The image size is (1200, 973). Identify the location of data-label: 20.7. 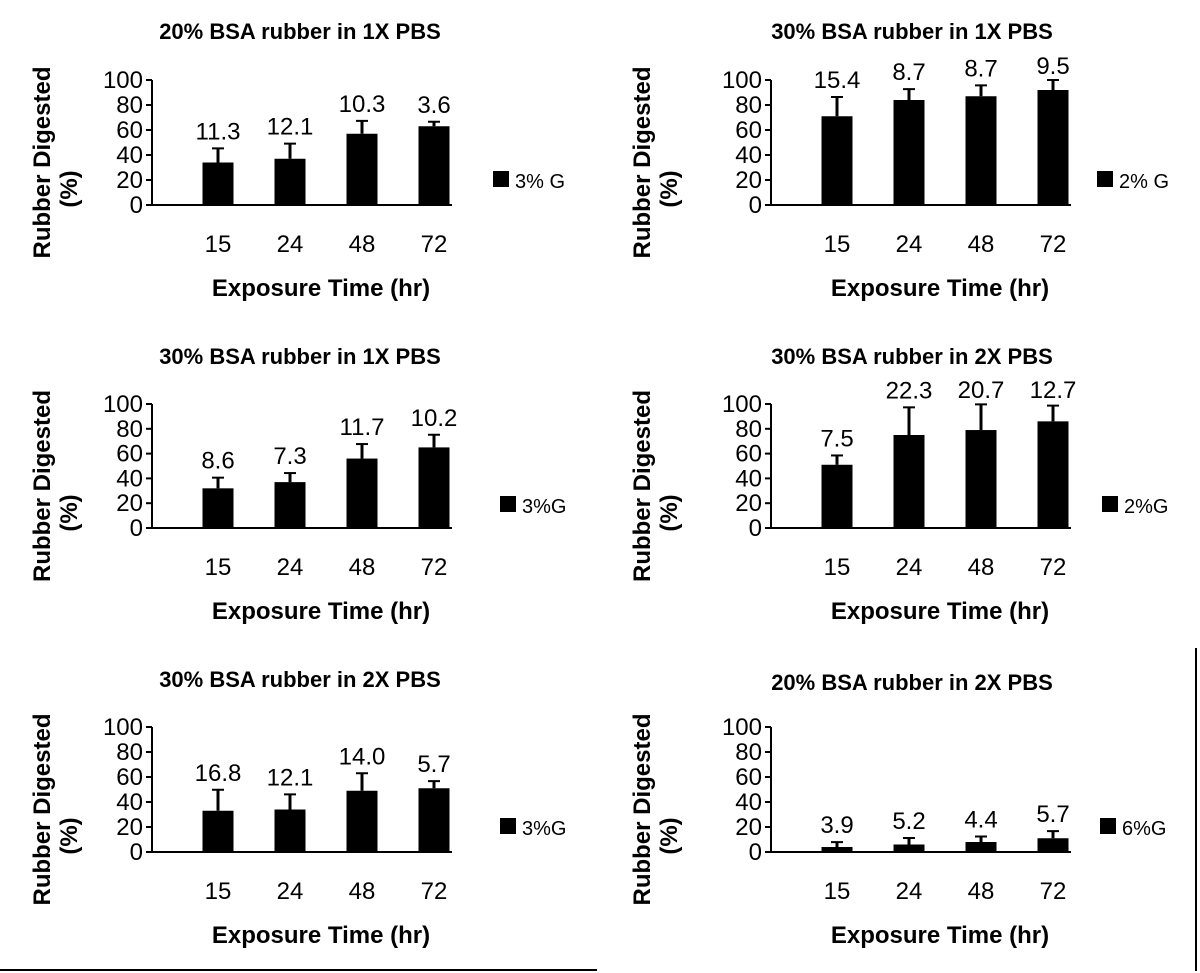
(981, 390).